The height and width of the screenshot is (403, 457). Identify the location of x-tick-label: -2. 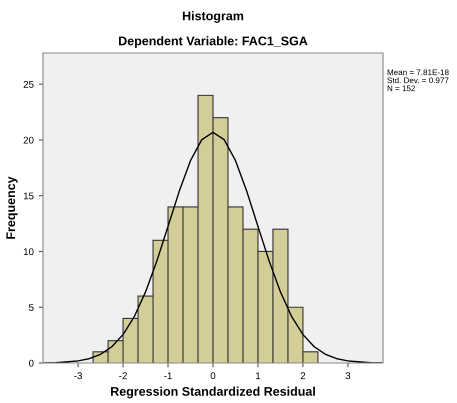
(123, 376).